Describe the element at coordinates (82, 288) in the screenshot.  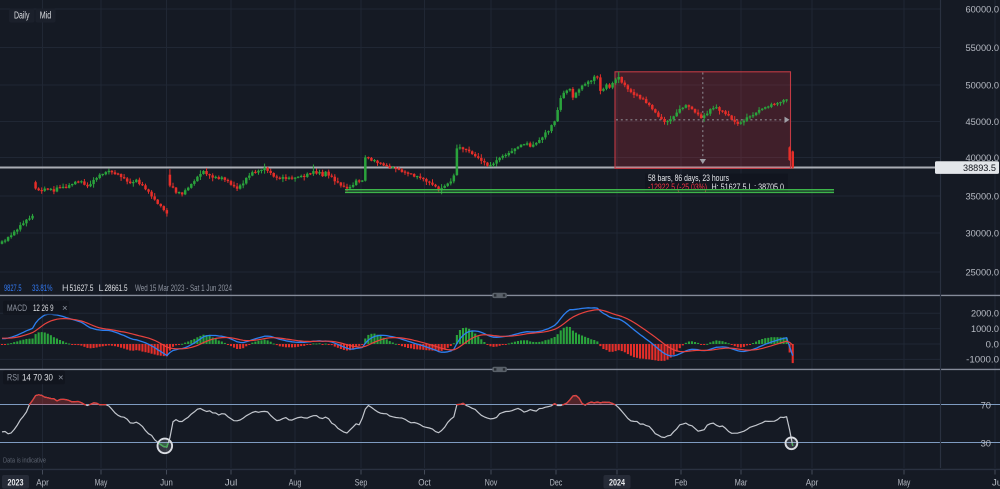
I see `svg-text: 51627.5` at that location.